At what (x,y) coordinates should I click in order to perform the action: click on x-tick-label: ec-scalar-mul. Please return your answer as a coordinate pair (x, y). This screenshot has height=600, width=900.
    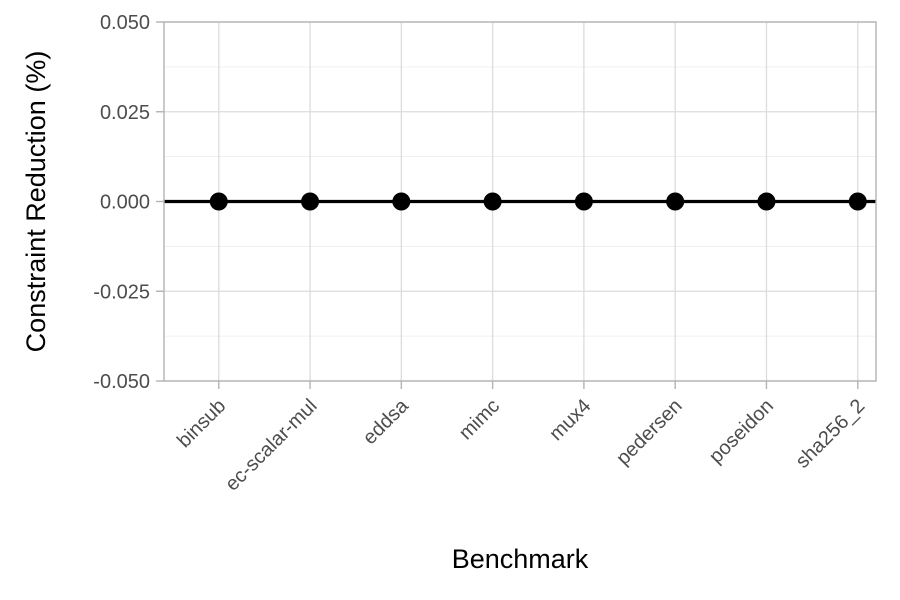
    Looking at the image, I should click on (271, 445).